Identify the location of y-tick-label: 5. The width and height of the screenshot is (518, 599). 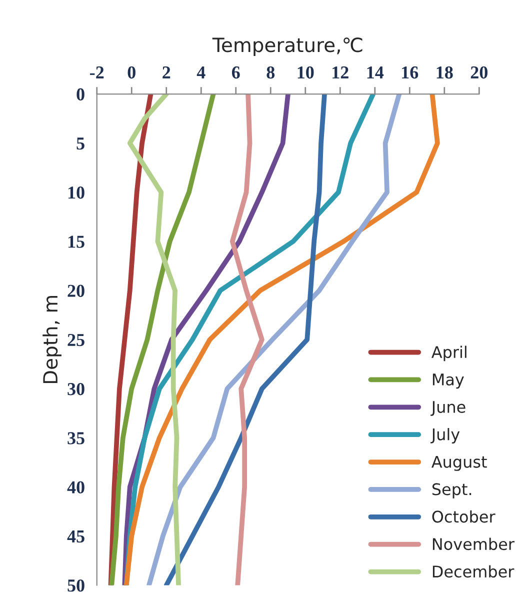
(80, 144).